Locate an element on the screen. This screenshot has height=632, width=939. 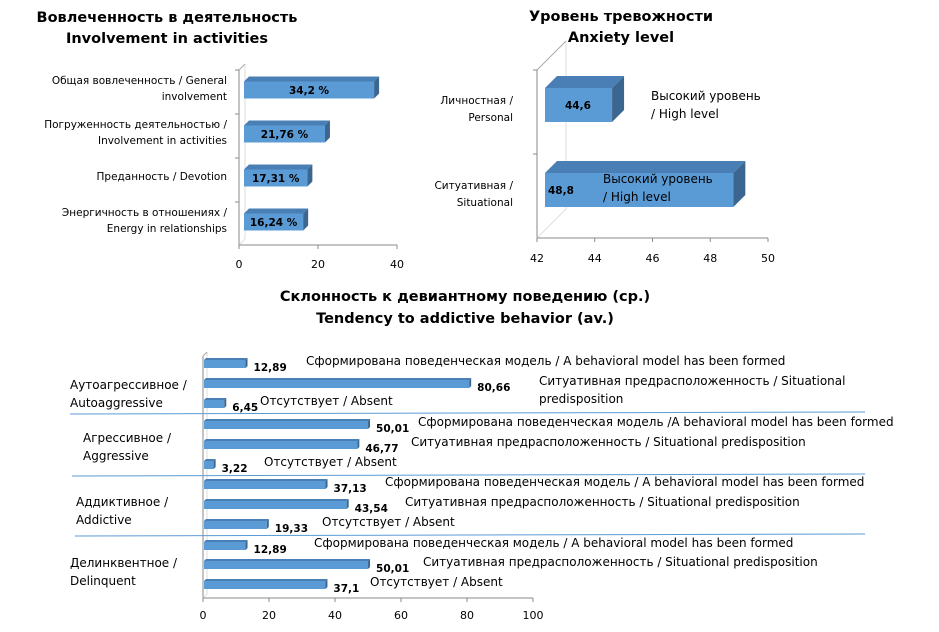
chart2-category-label-line: Личностная / is located at coordinates (476, 101).